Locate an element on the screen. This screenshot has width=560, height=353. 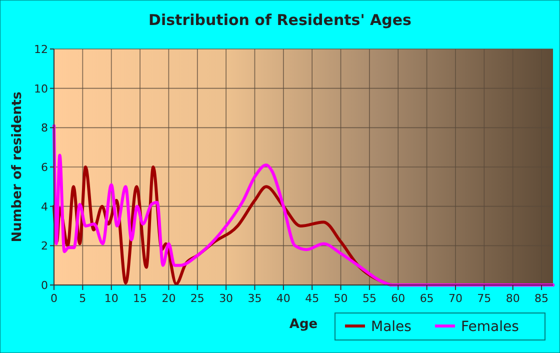
y-tick-label: 8 is located at coordinates (44, 128).